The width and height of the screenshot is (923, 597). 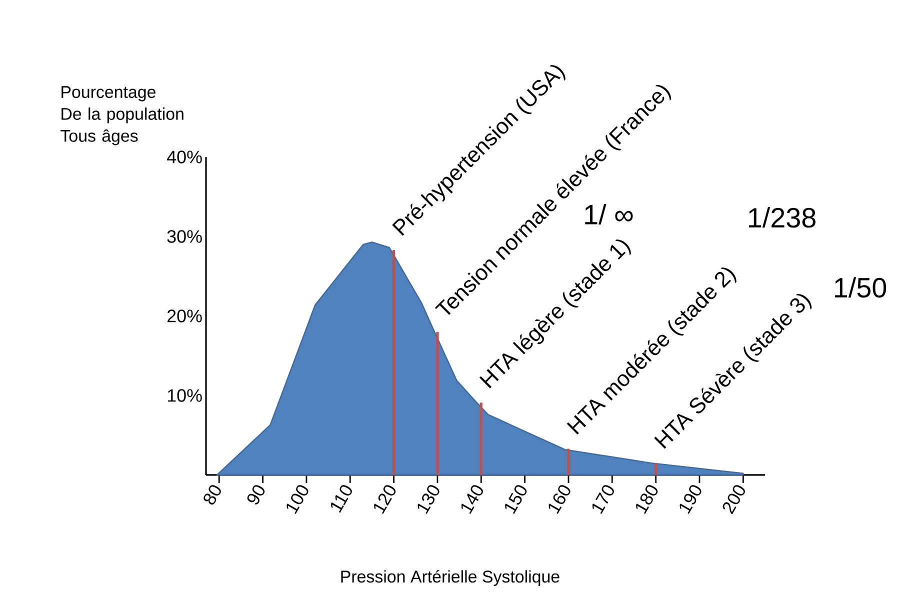 I want to click on annotation: 1/238, so click(x=782, y=217).